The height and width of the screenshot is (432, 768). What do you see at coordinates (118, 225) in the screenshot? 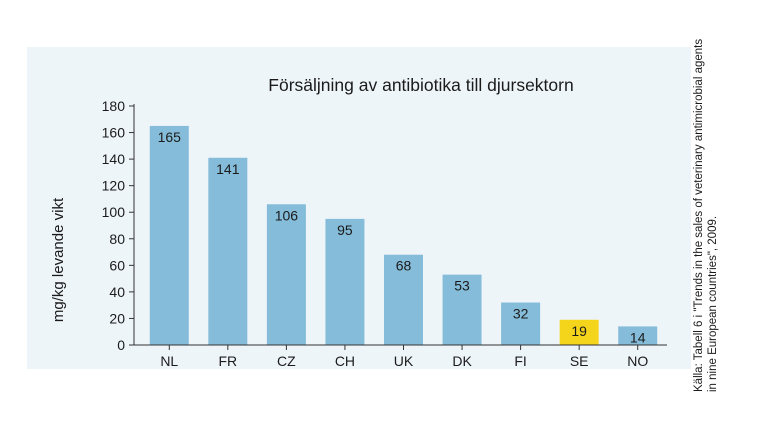
I see `y-axis-ticks: 0 20 40 60 80 100 120 140 160 180` at bounding box center [118, 225].